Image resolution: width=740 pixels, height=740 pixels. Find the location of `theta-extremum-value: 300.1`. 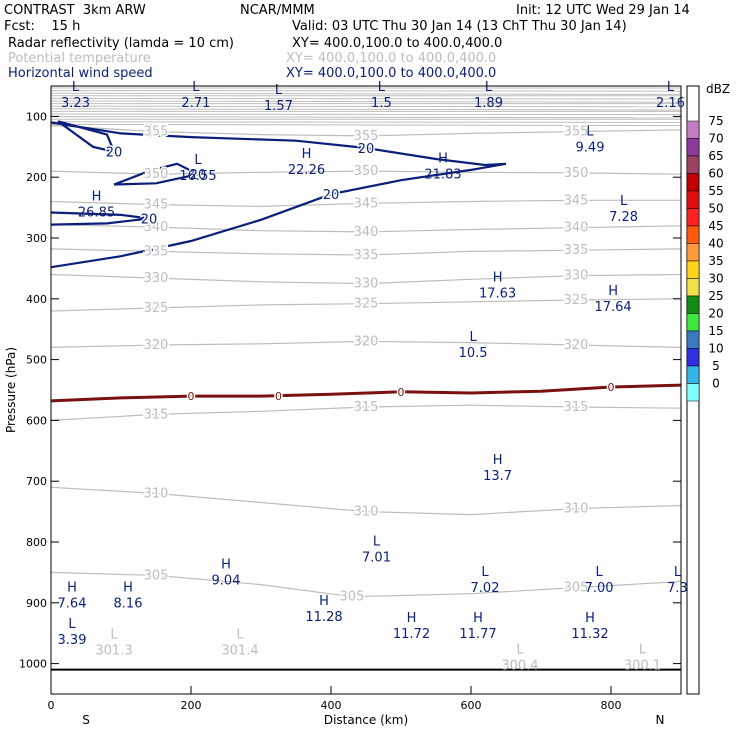

theta-extremum-value: 300.1 is located at coordinates (642, 666).